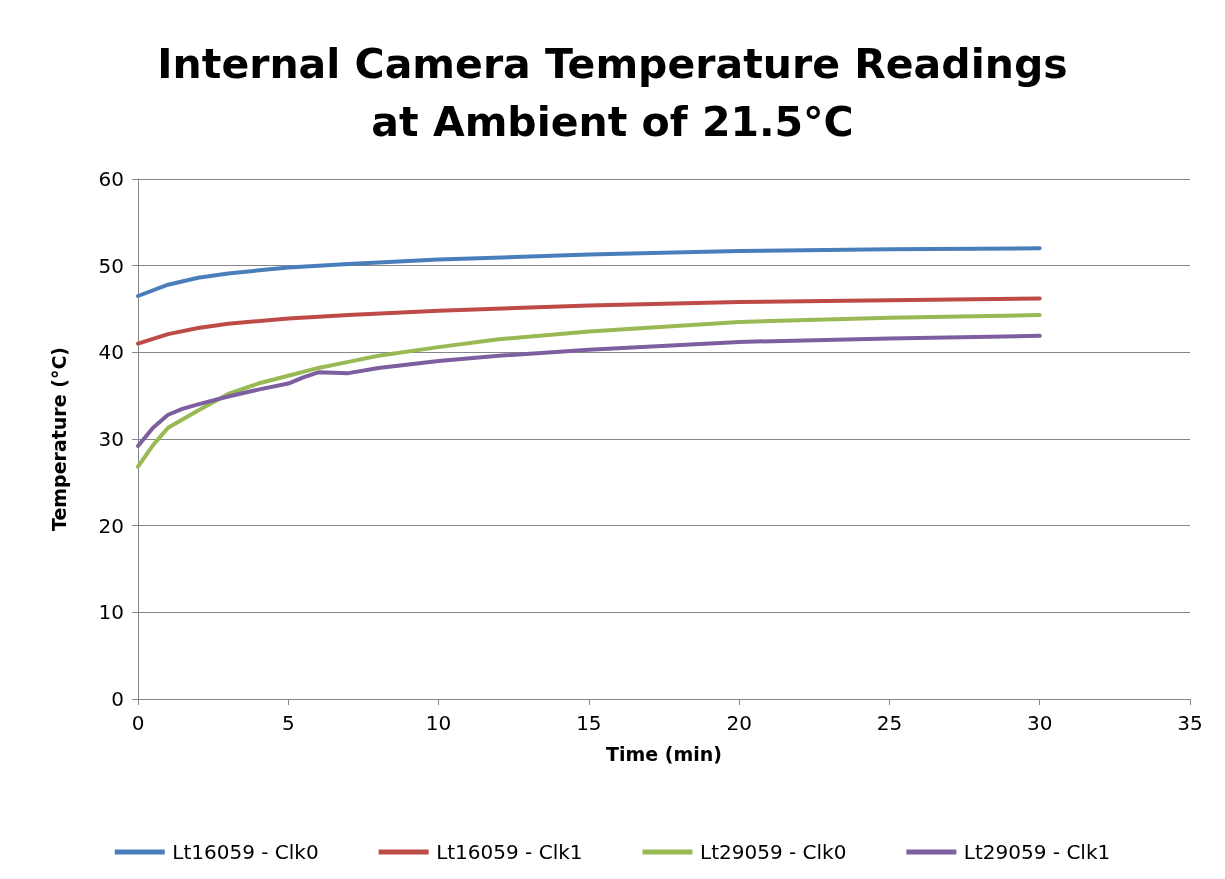  I want to click on y-tick-label: 60, so click(111, 179).